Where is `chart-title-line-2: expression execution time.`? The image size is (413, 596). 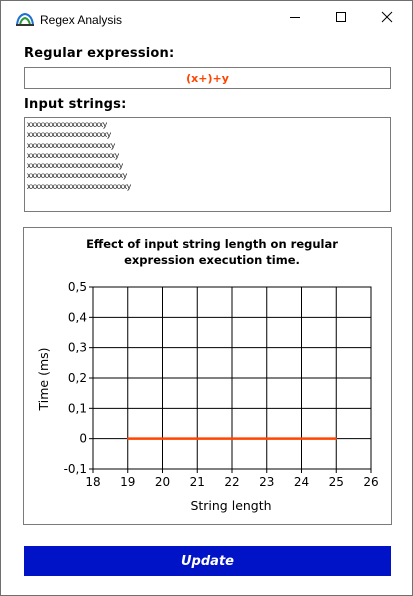
chart-title-line-2: expression execution time. is located at coordinates (212, 260).